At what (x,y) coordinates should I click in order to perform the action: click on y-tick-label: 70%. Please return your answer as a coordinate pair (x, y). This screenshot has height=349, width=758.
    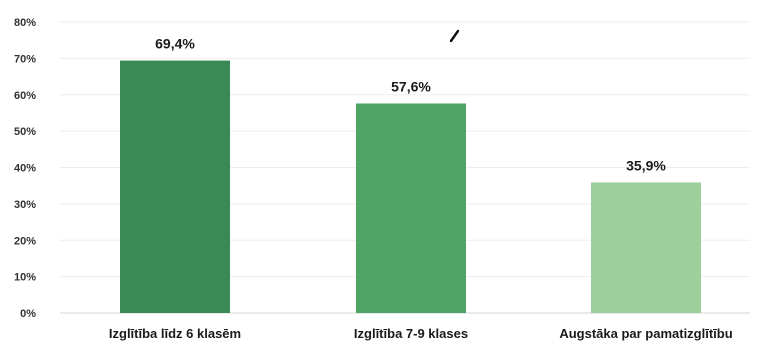
    Looking at the image, I should click on (25, 59).